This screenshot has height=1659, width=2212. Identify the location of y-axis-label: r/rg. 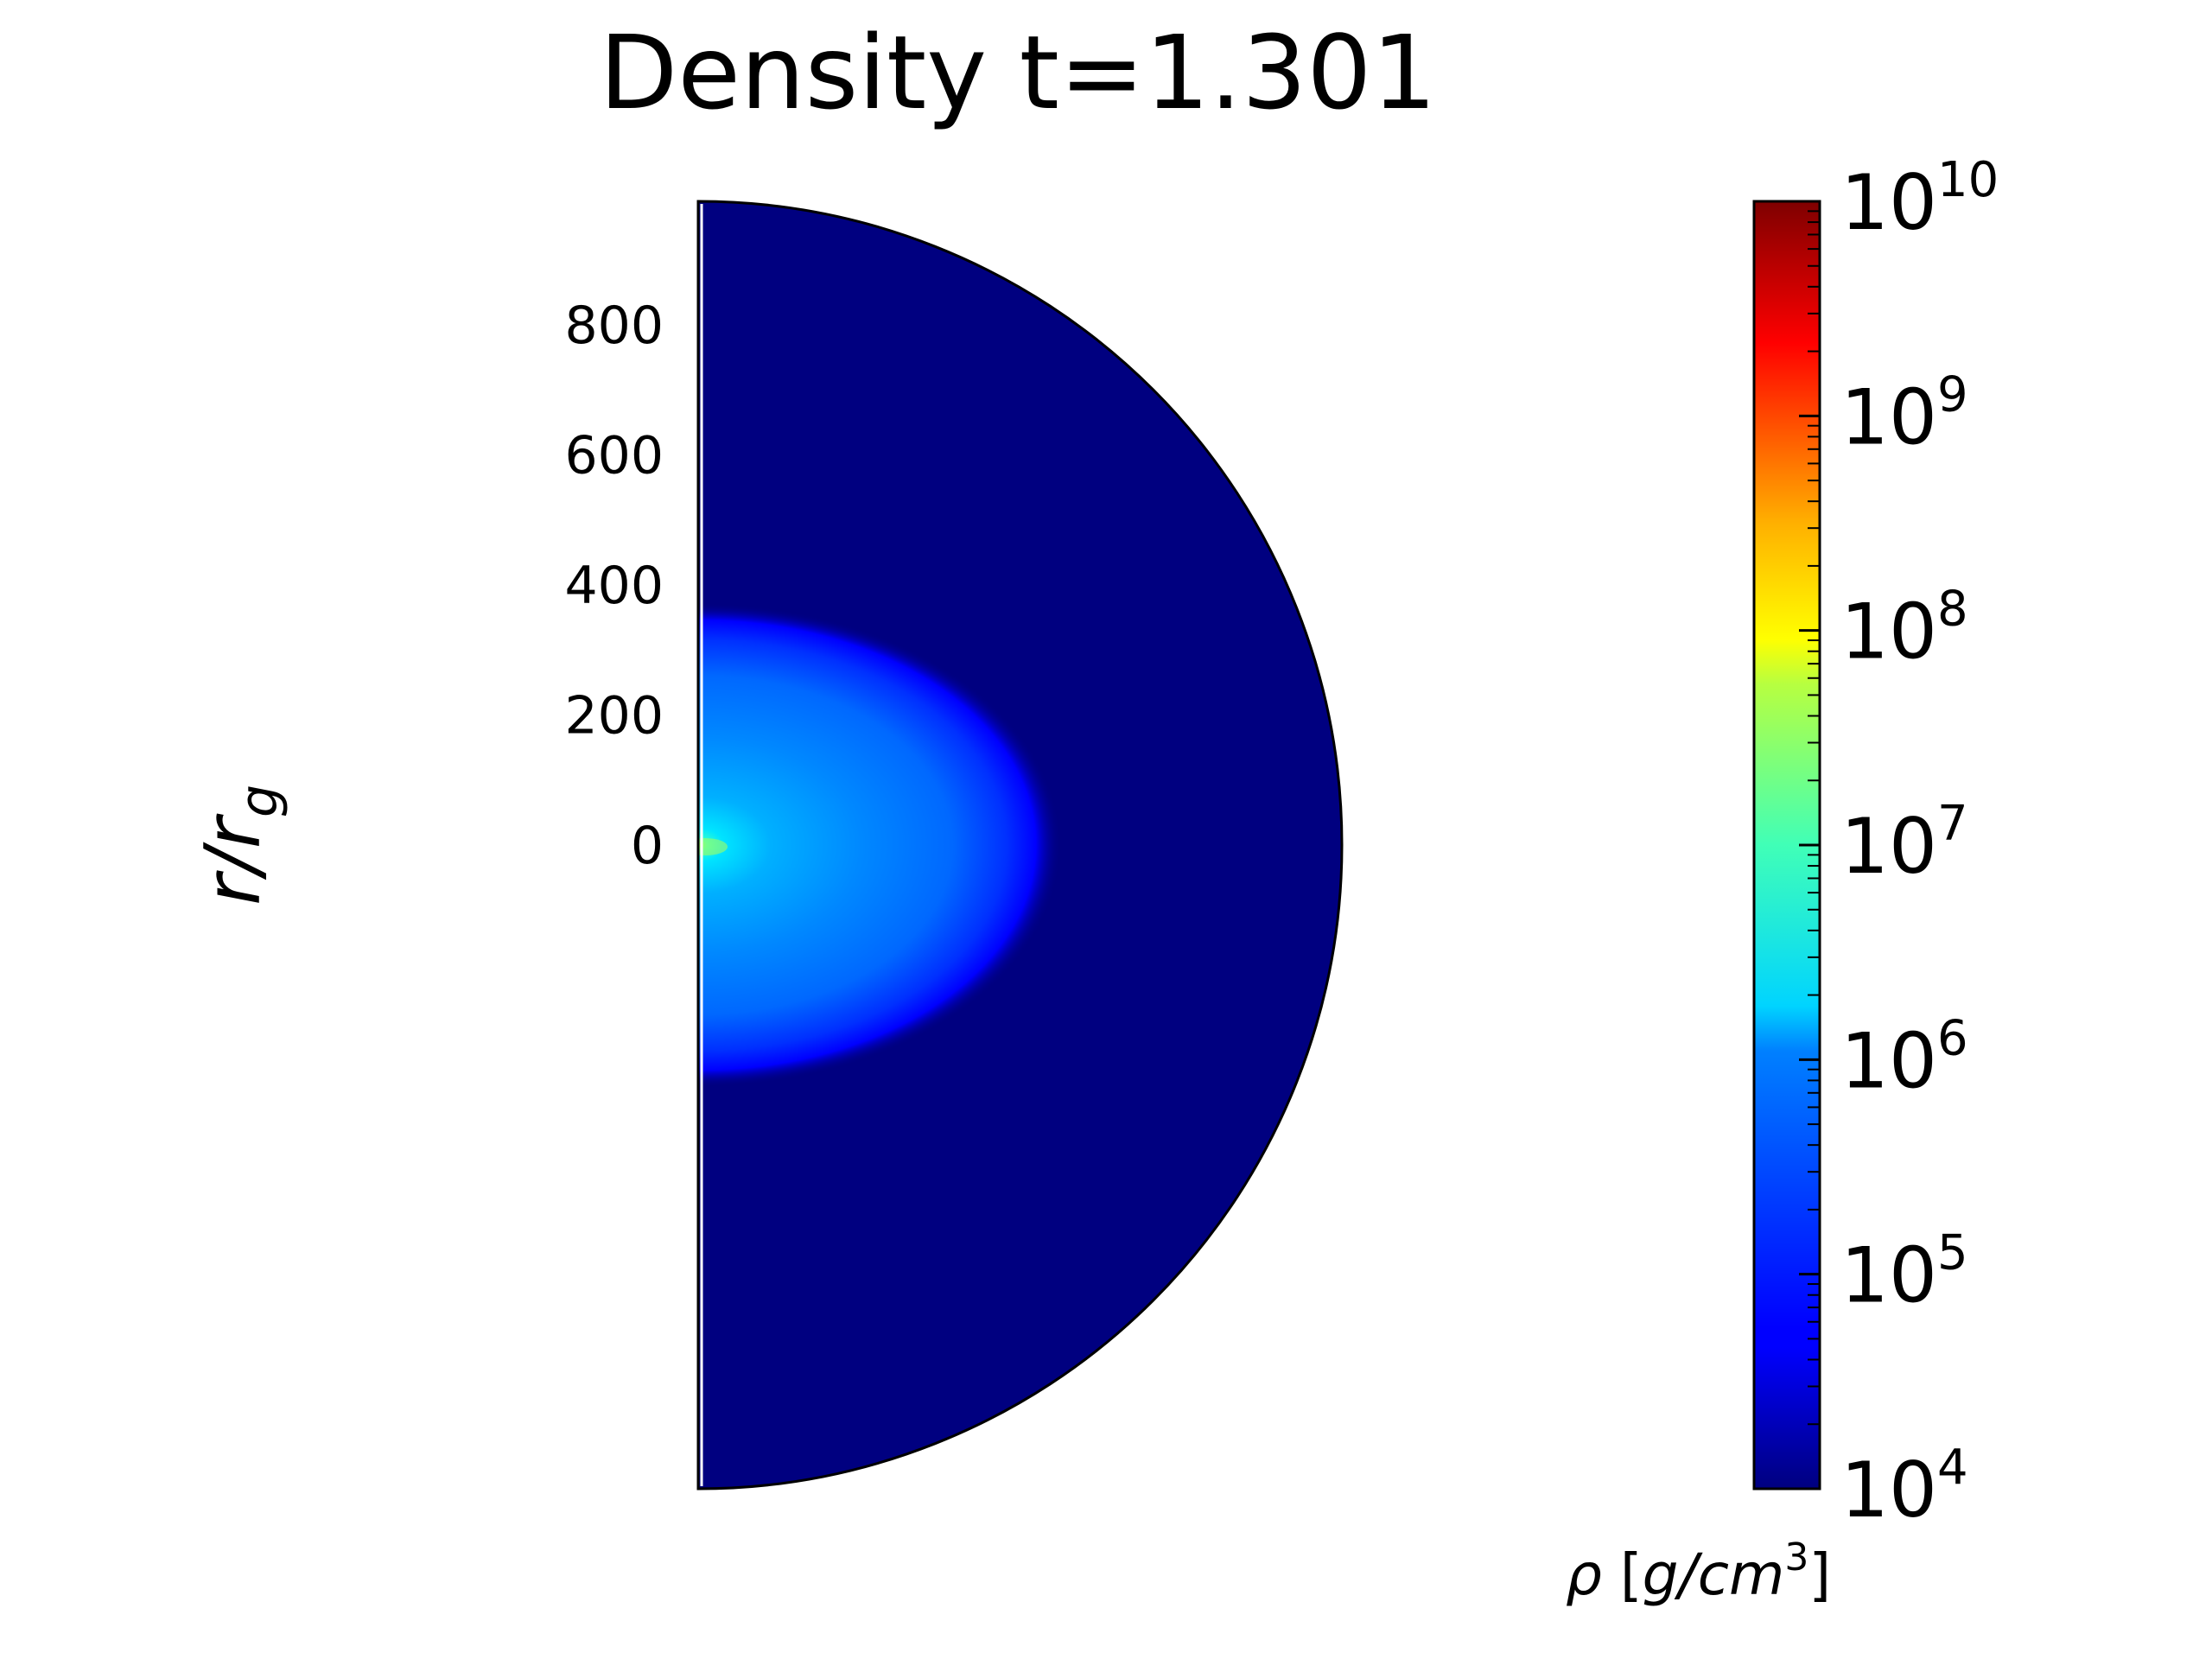
(238, 845).